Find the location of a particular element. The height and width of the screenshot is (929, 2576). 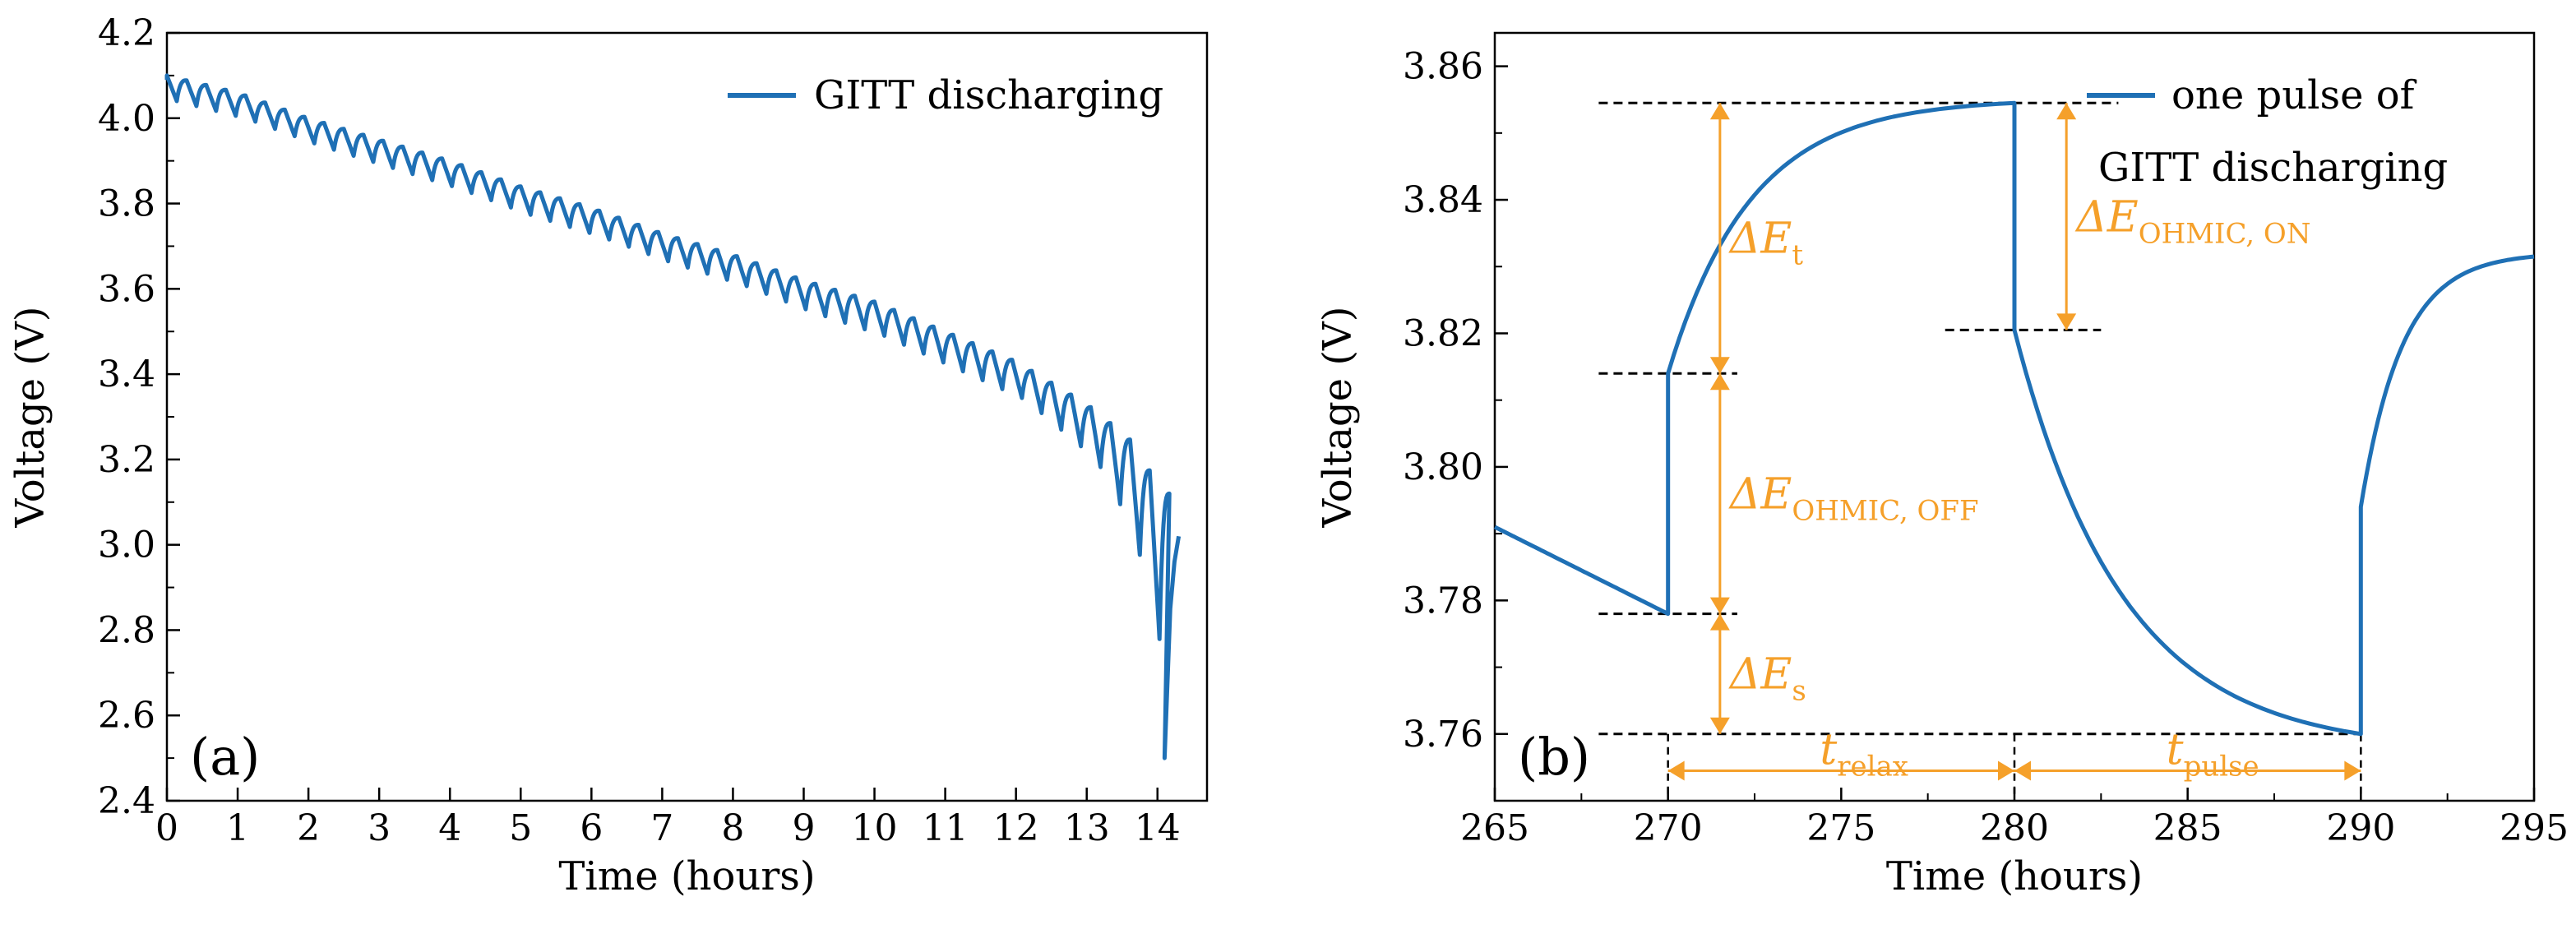

x-tick-label: 285 is located at coordinates (2187, 828).